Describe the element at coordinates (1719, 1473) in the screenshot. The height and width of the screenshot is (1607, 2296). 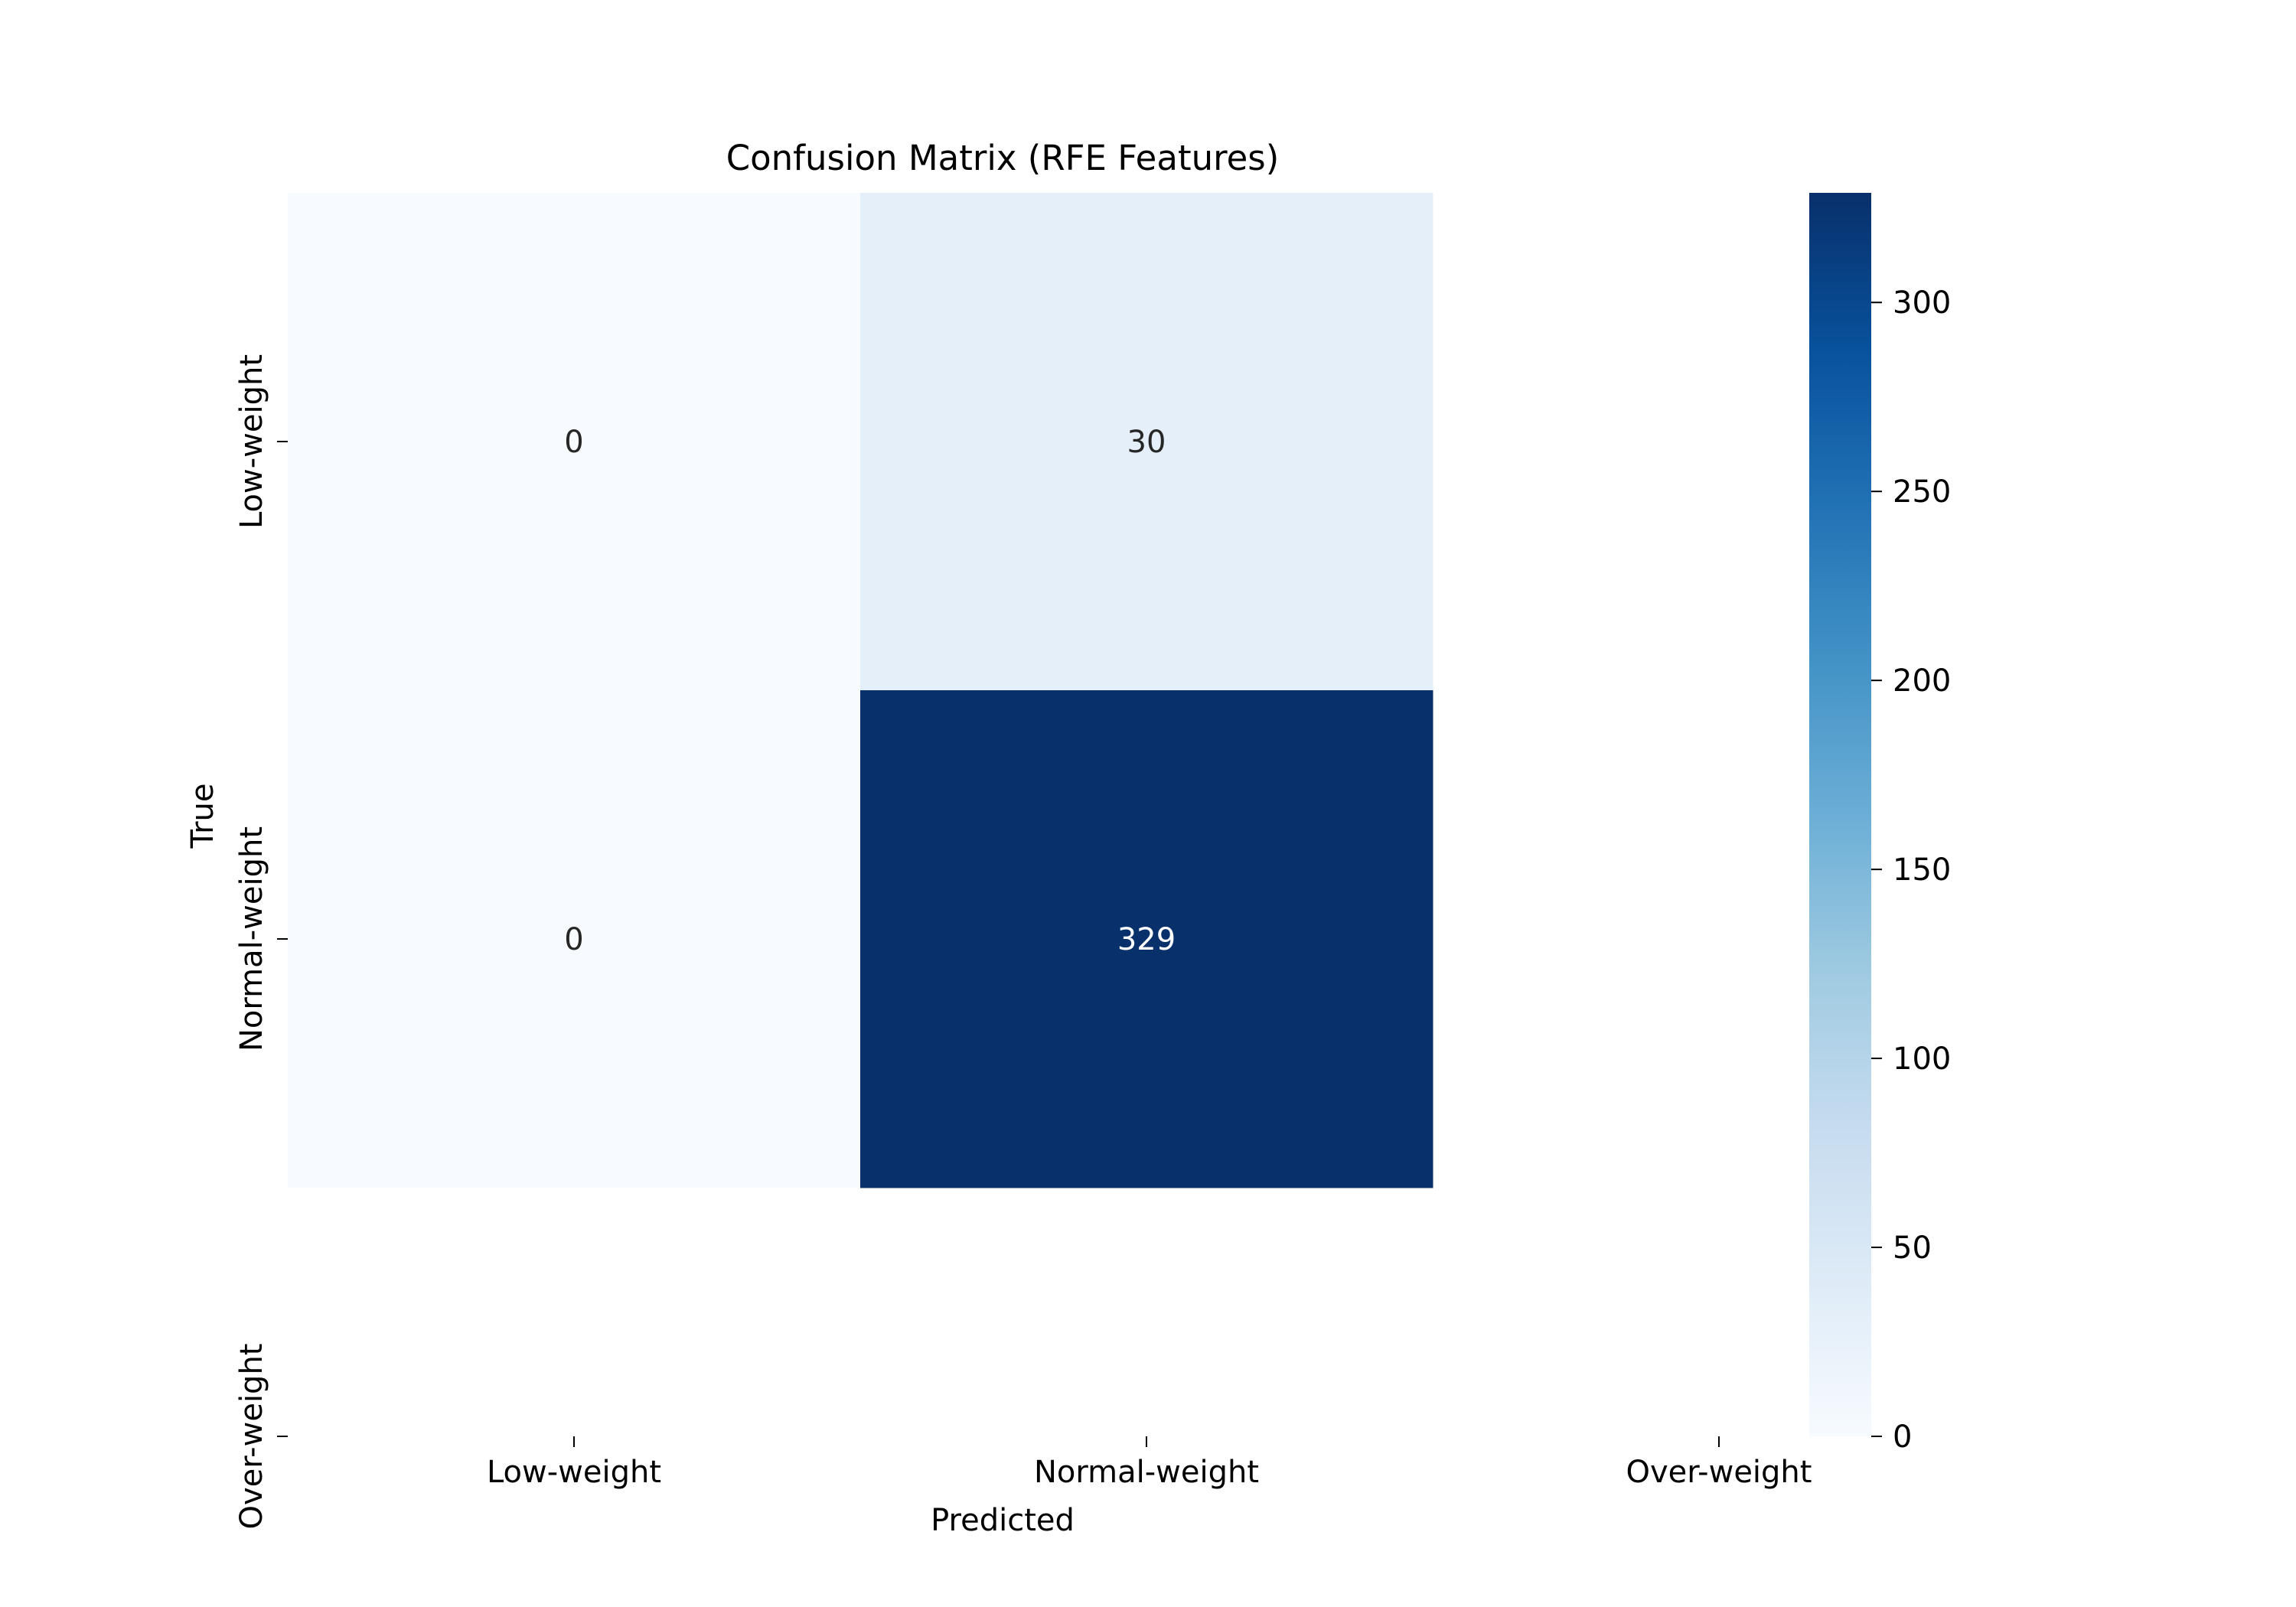
I see `x-tick-label: Over-weight` at that location.